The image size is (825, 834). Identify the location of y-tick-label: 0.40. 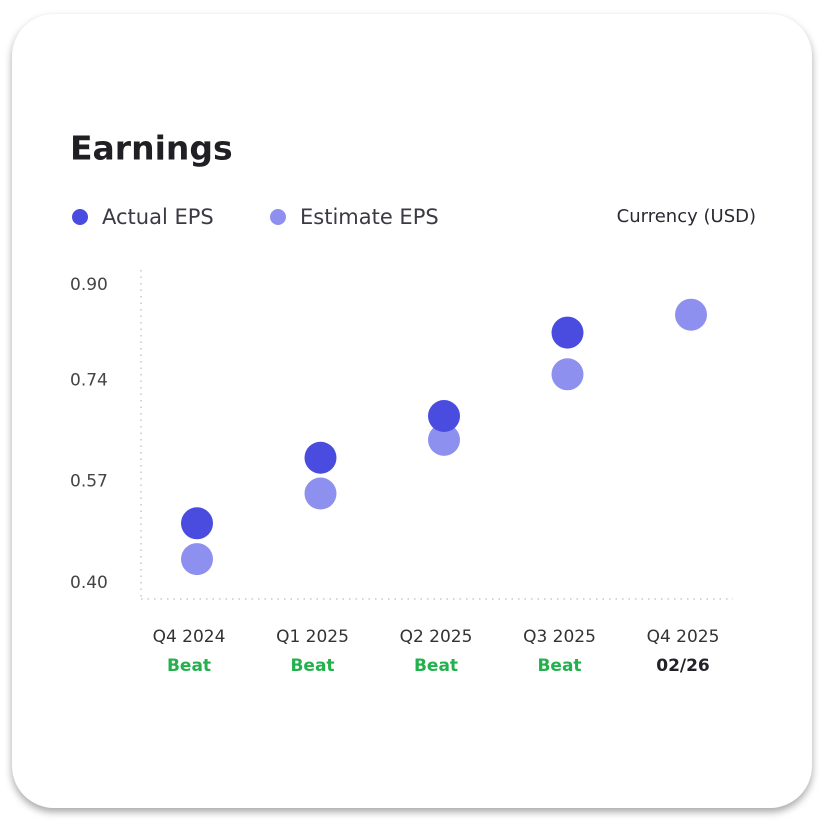
(89, 583).